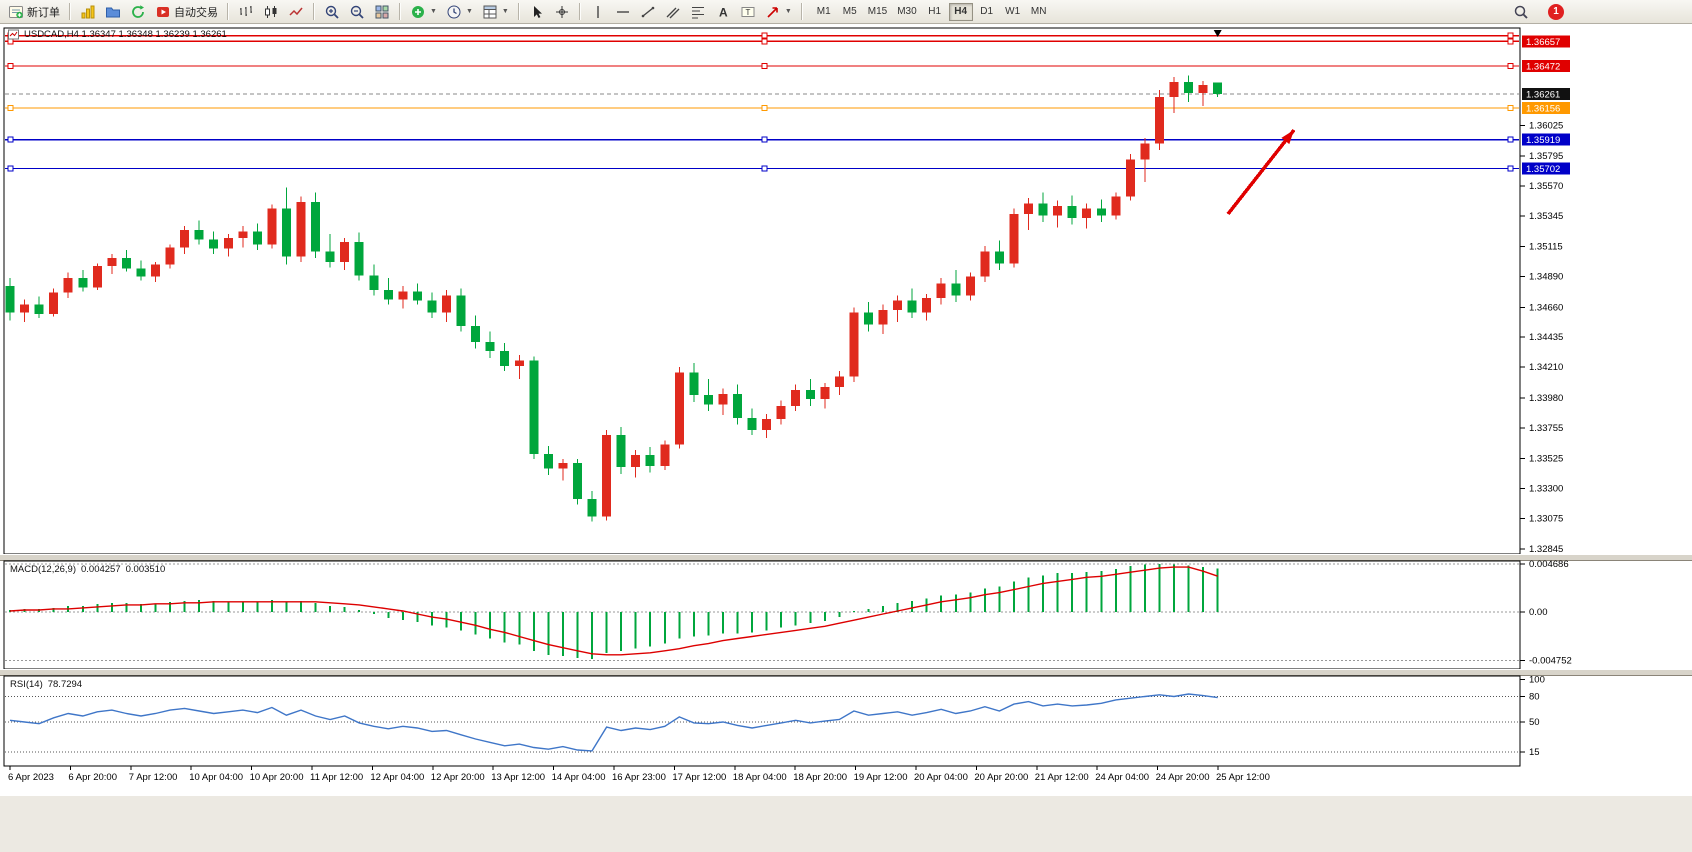 The image size is (1692, 852). I want to click on indicators-button: ▼, so click(423, 12).